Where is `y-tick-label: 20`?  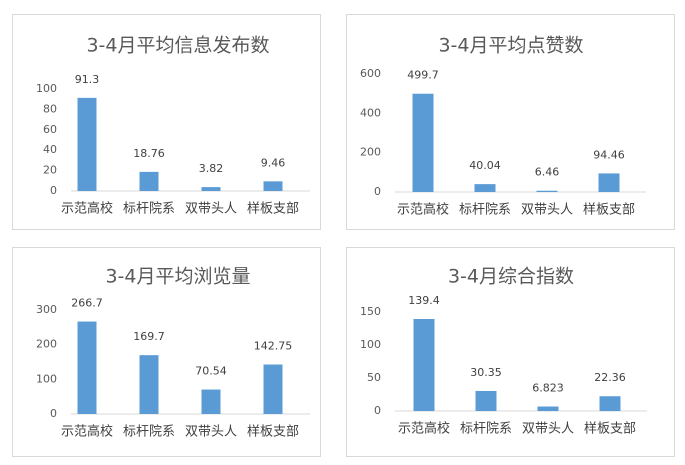
y-tick-label: 20 is located at coordinates (50, 170).